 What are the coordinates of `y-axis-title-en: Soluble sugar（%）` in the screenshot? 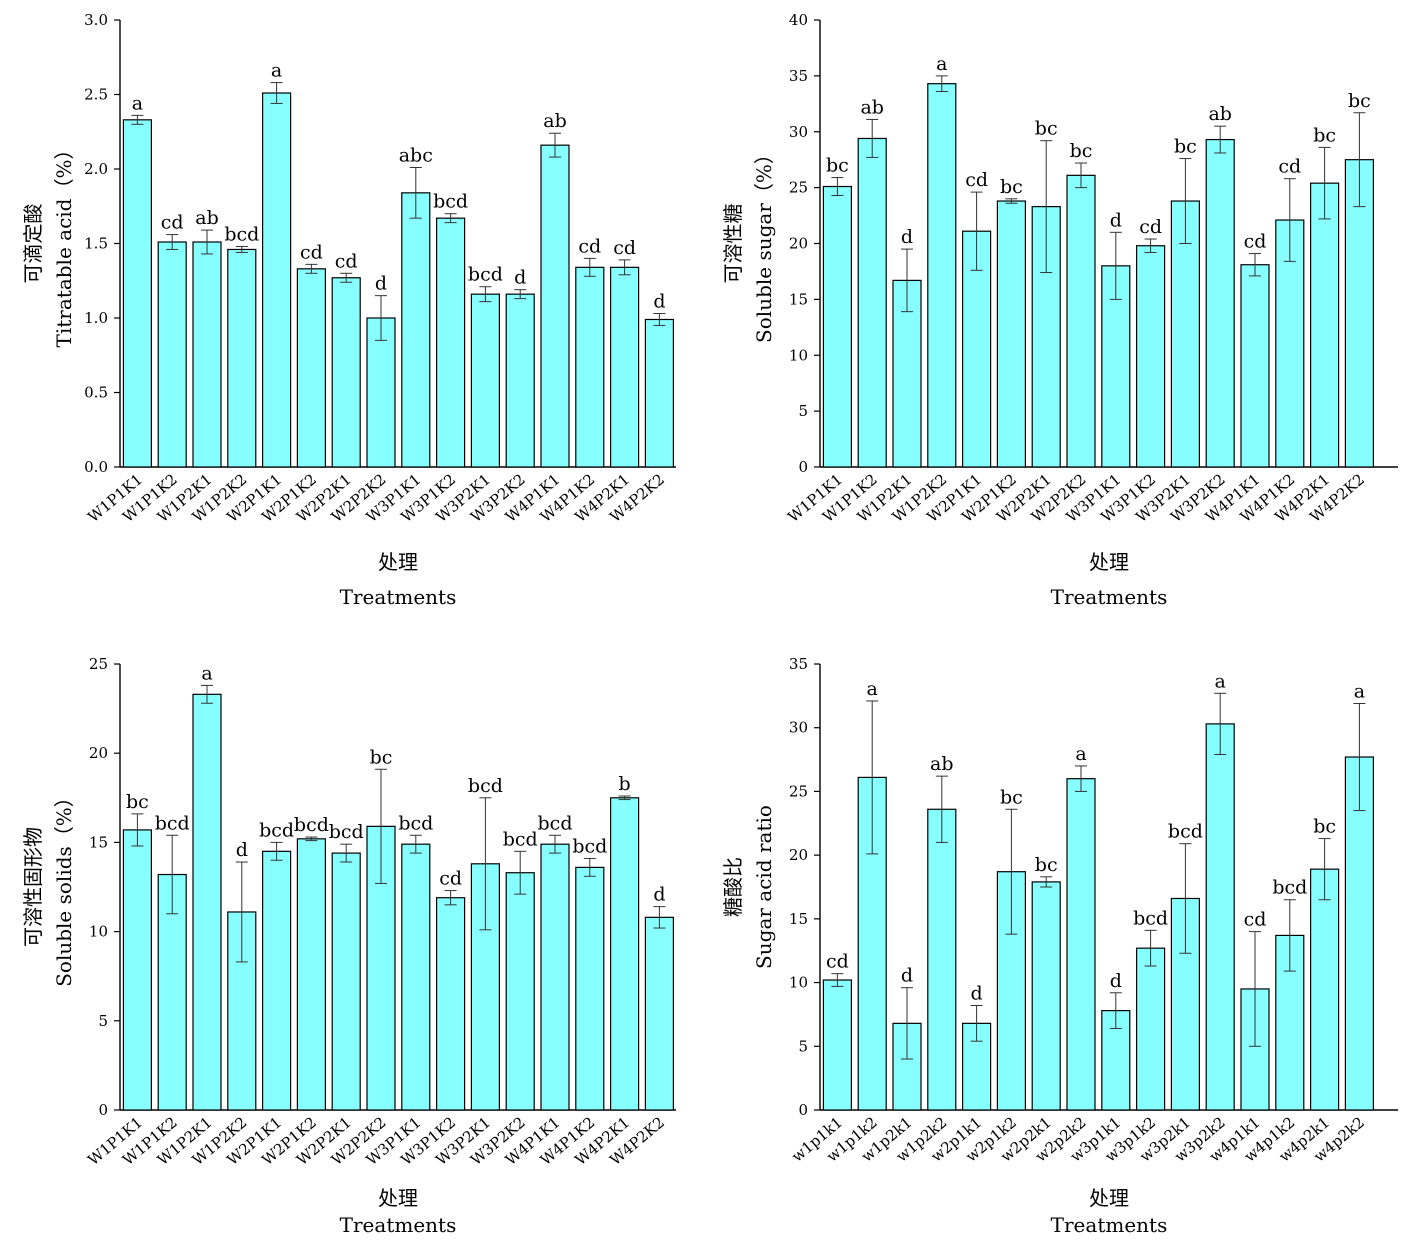 It's located at (764, 243).